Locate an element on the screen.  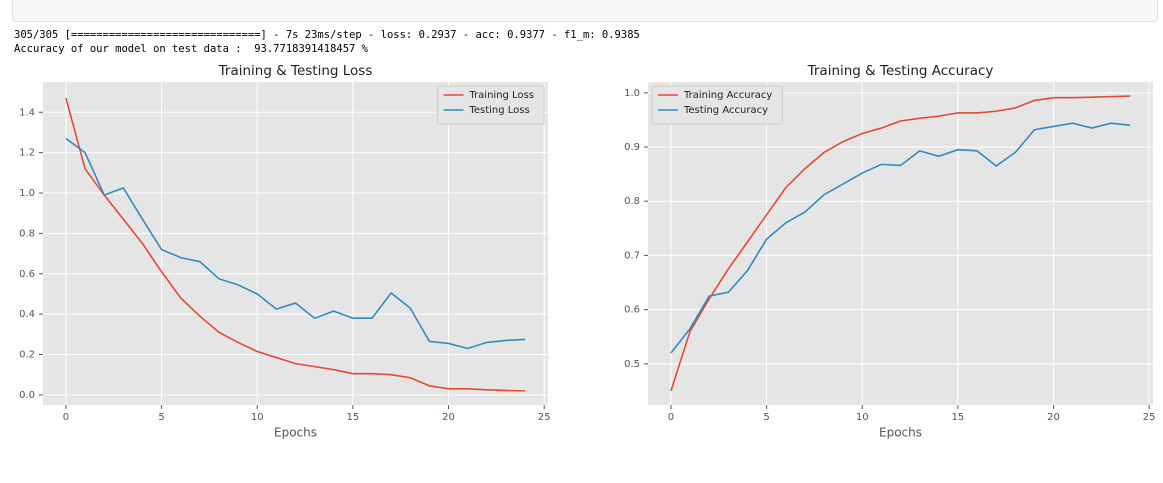
chart-title: Training & Testing Loss is located at coordinates (295, 71).